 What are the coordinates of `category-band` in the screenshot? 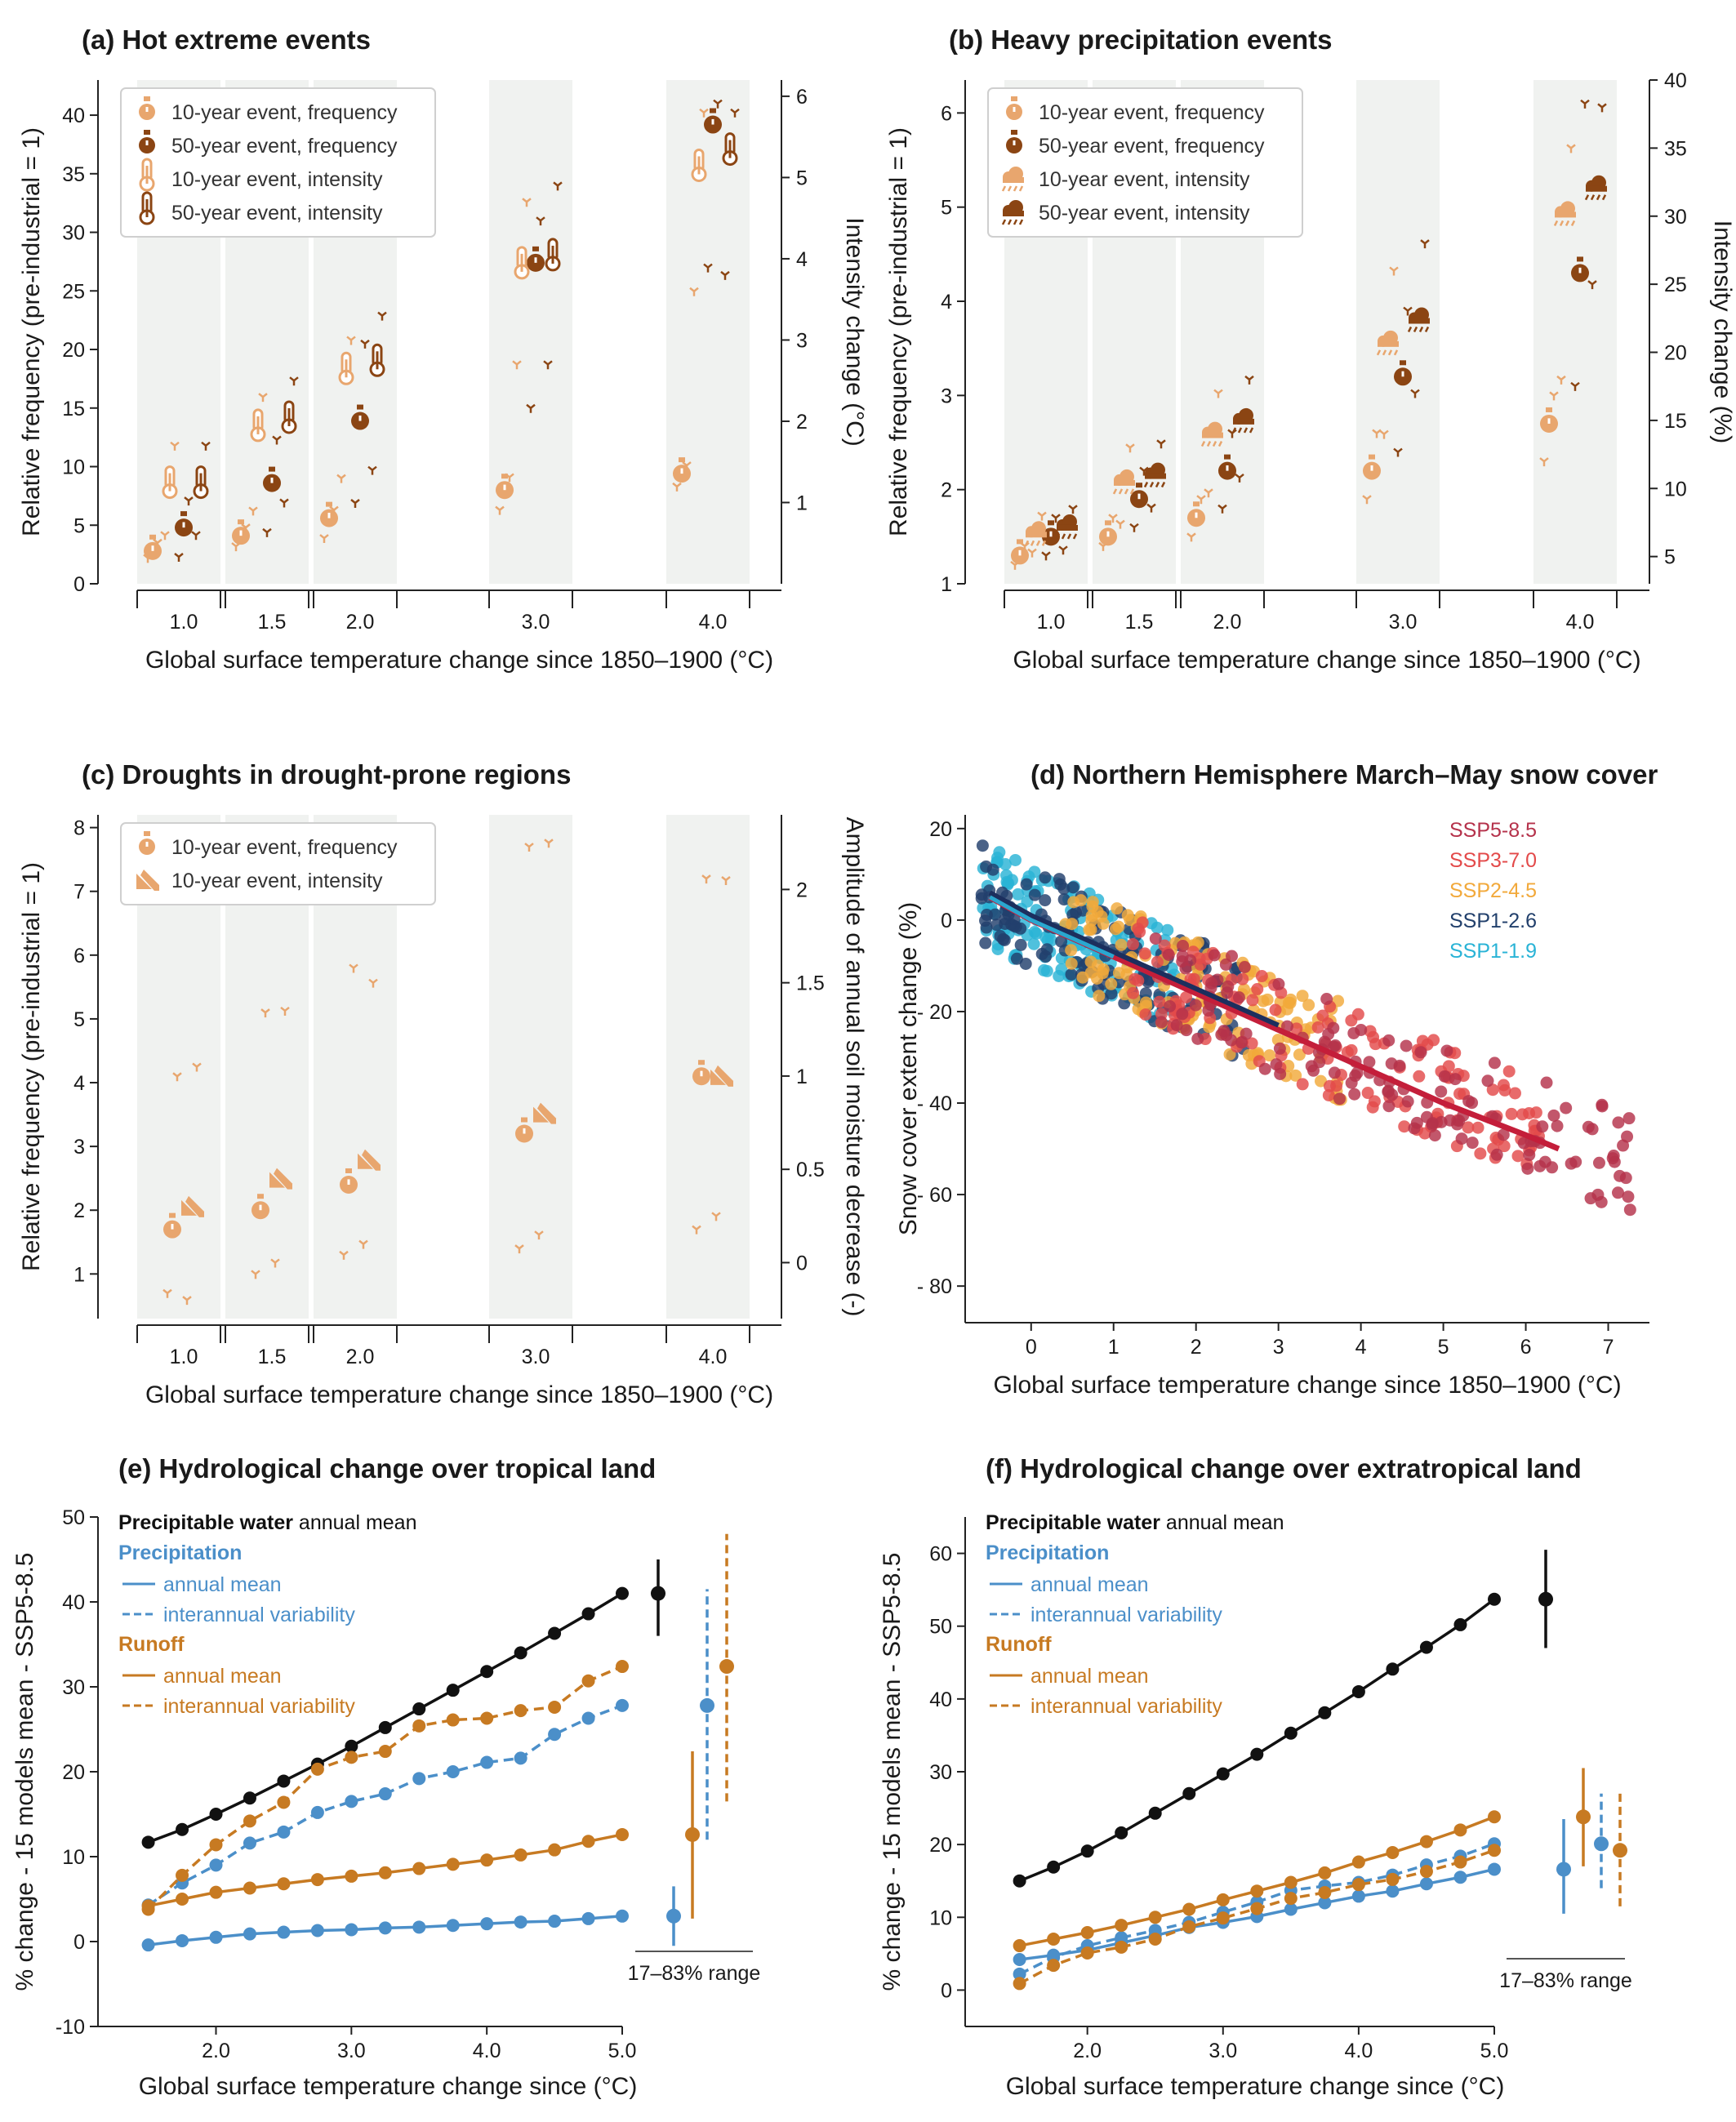 It's located at (708, 1067).